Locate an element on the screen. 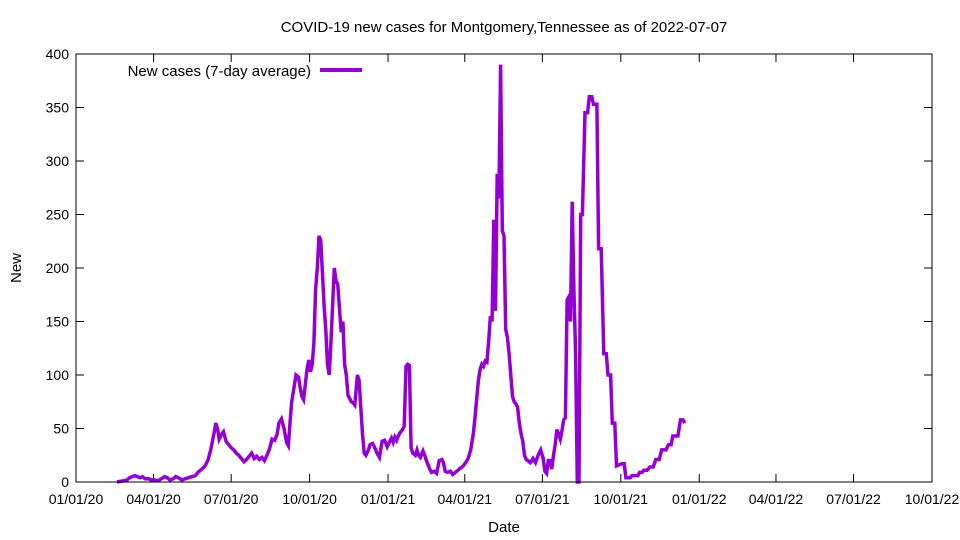 Image resolution: width=960 pixels, height=540 pixels. x-tick-label: 10/01/20 is located at coordinates (309, 499).